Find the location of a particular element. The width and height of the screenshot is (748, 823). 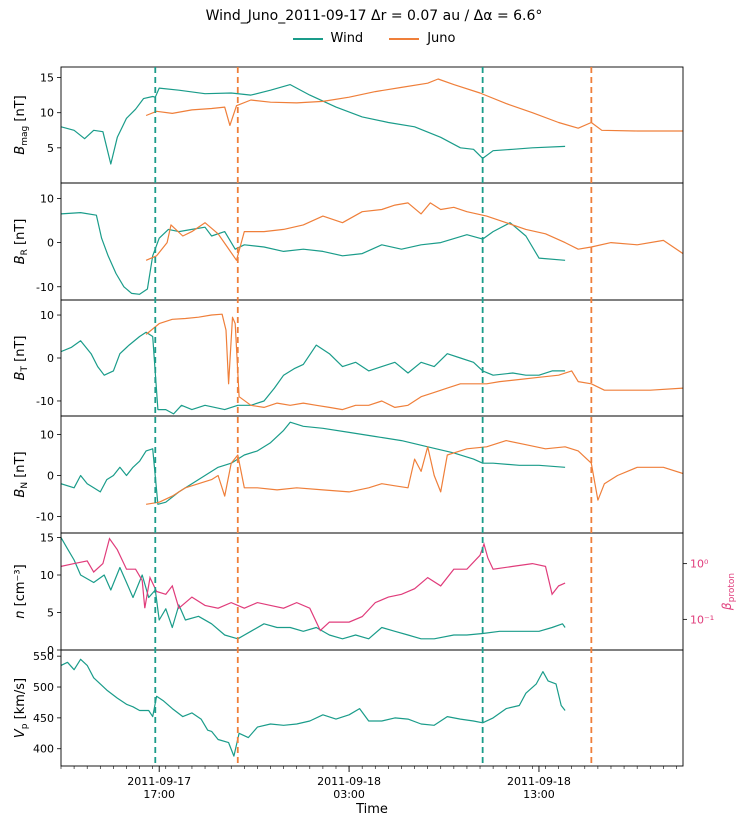

x-tick-label-date-0: 2011-09-17 is located at coordinates (159, 781).